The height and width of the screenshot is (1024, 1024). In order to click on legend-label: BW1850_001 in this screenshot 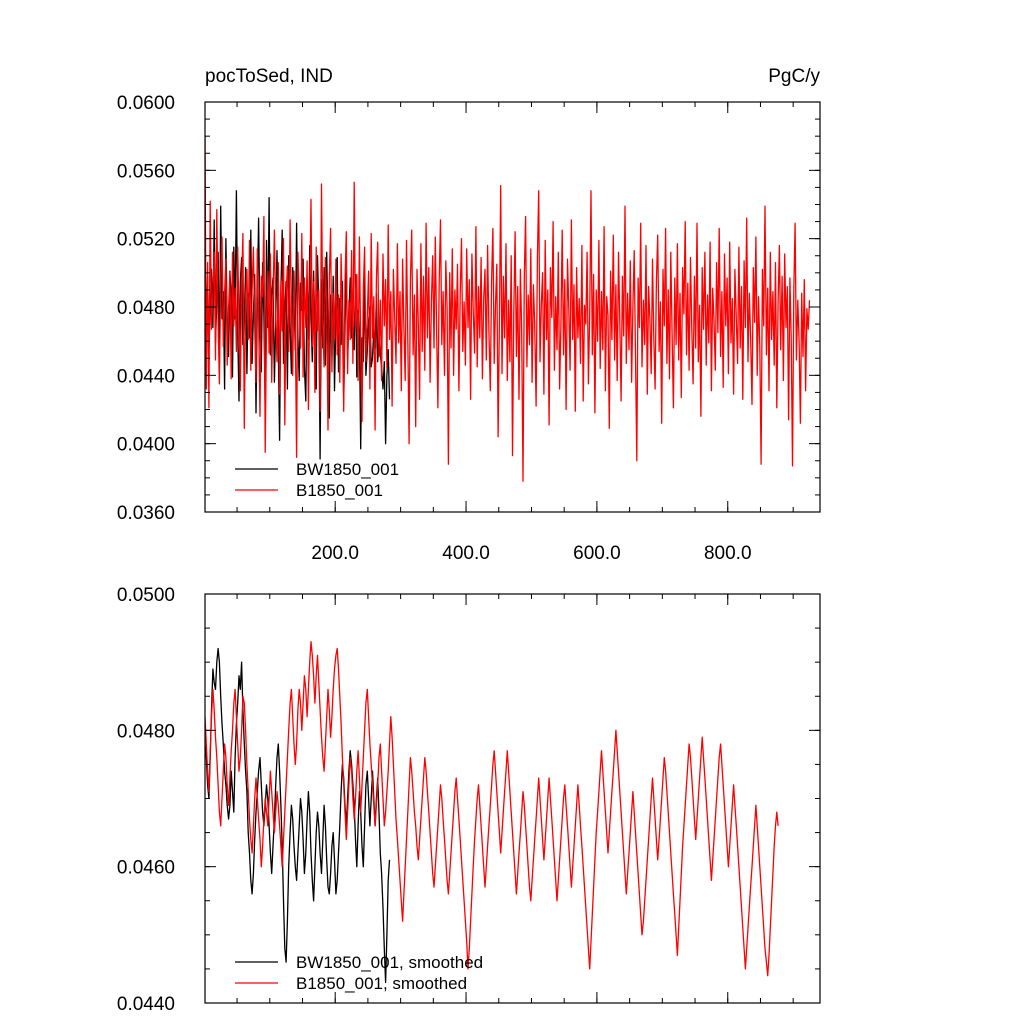, I will do `click(347, 469)`.